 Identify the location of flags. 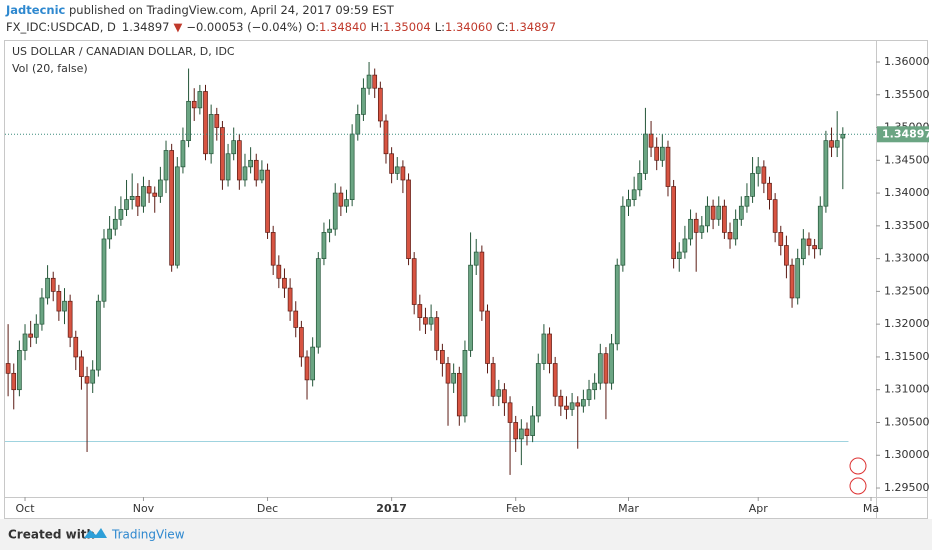
(858, 476).